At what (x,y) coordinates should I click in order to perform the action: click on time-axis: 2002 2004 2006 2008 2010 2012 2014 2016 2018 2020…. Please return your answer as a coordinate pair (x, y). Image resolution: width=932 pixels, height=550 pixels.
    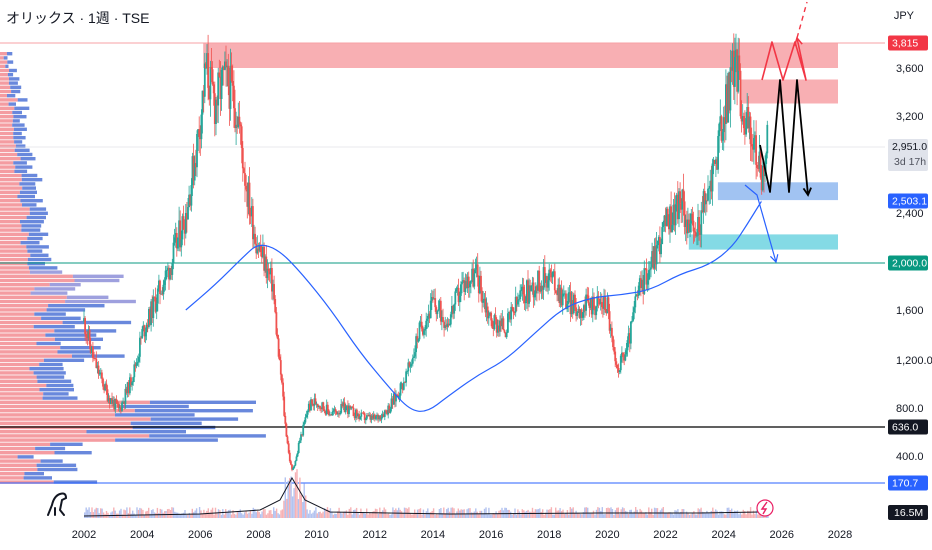
    Looking at the image, I should click on (462, 535).